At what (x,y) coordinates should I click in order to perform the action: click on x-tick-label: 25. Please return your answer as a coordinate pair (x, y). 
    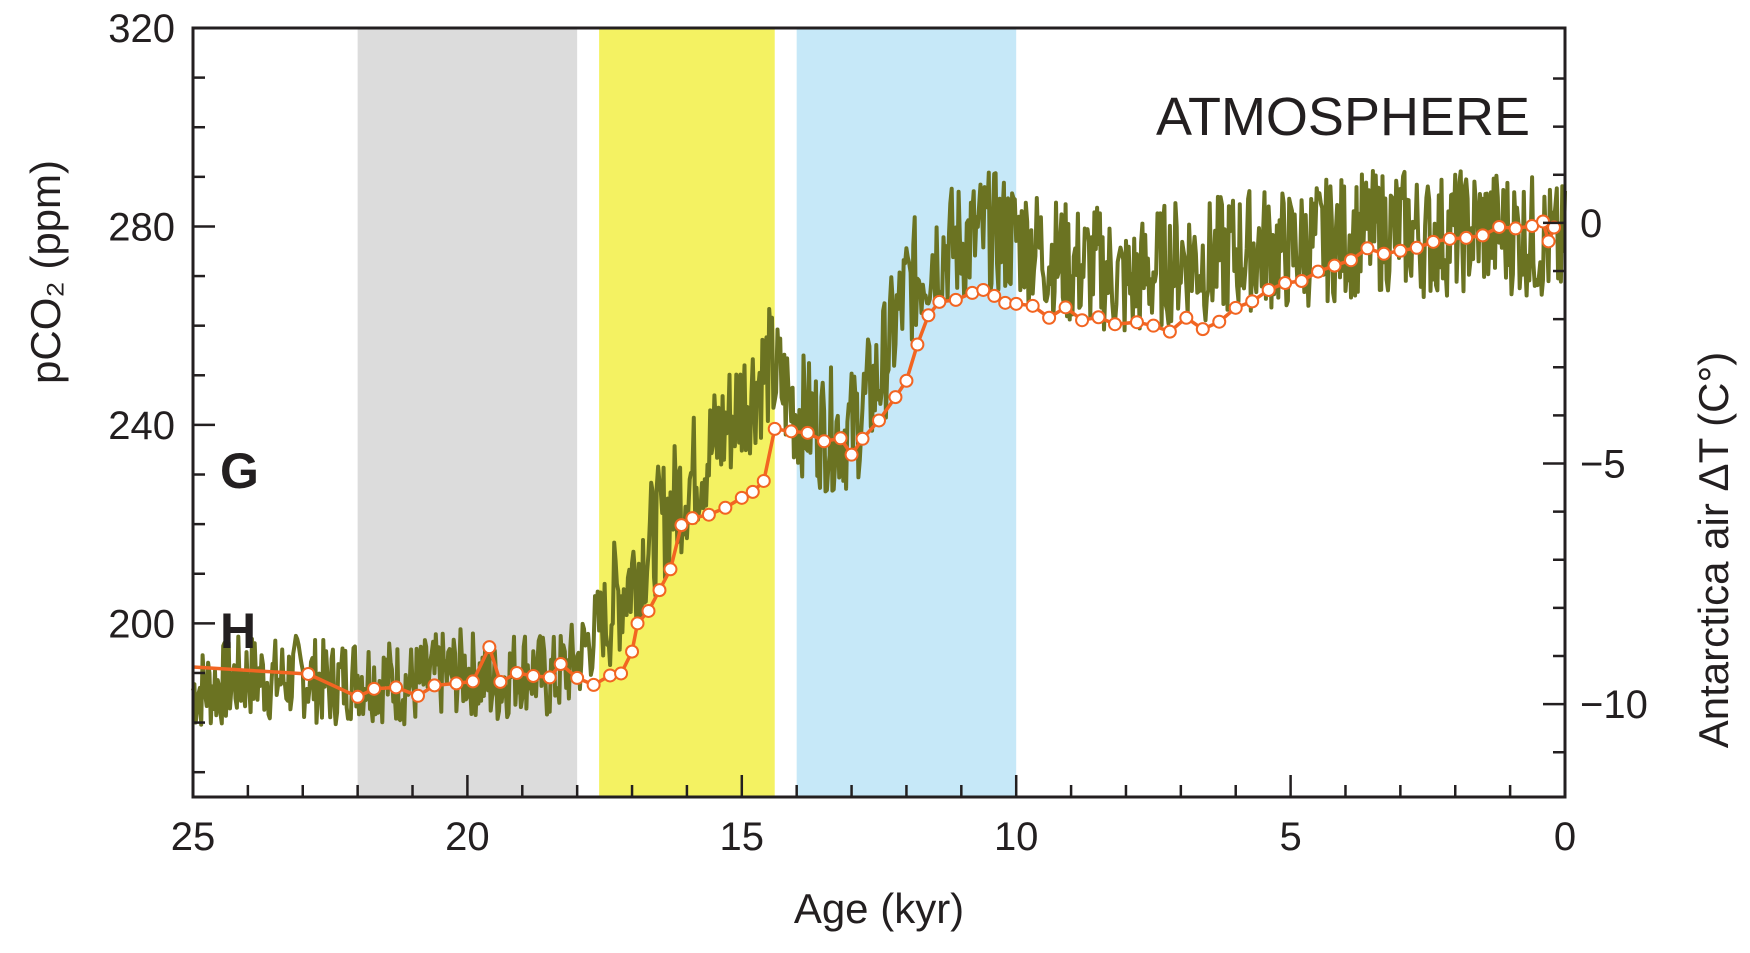
    Looking at the image, I should click on (193, 837).